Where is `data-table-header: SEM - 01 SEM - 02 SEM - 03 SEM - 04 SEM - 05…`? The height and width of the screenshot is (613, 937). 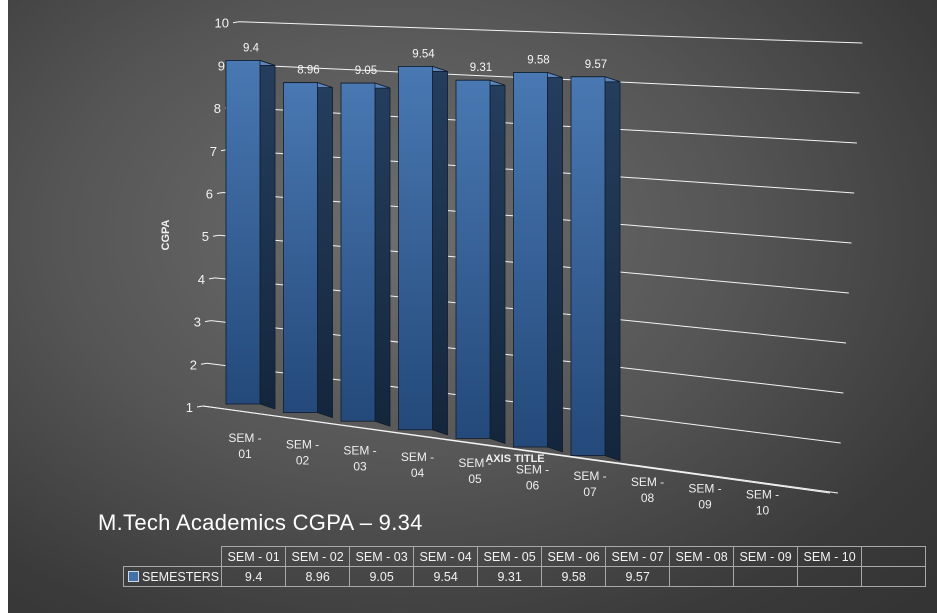 data-table-header: SEM - 01 SEM - 02 SEM - 03 SEM - 04 SEM - 05… is located at coordinates (525, 556).